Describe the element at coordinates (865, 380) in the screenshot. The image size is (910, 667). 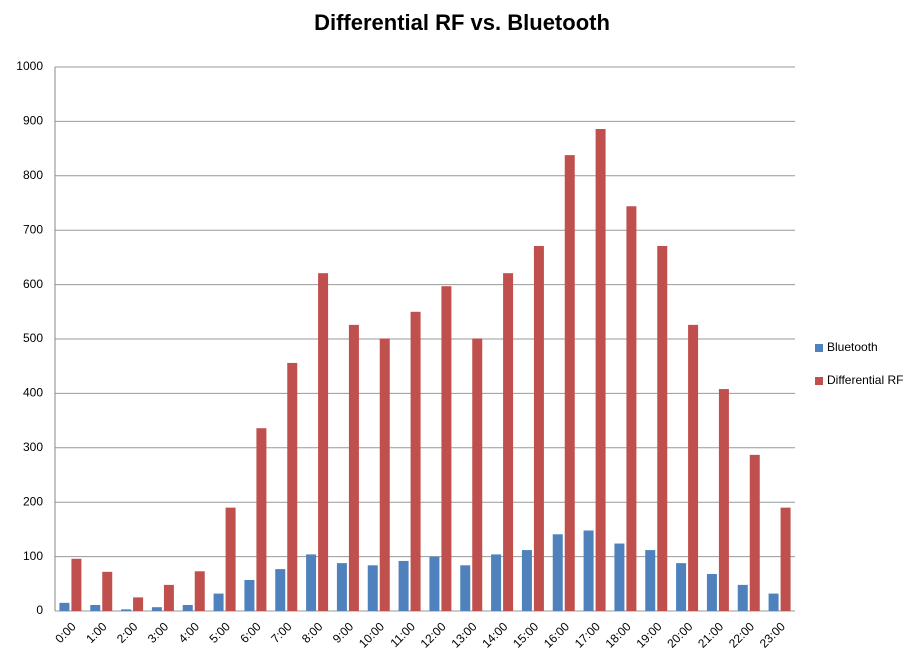
I see `legend-label: Differential RF` at that location.